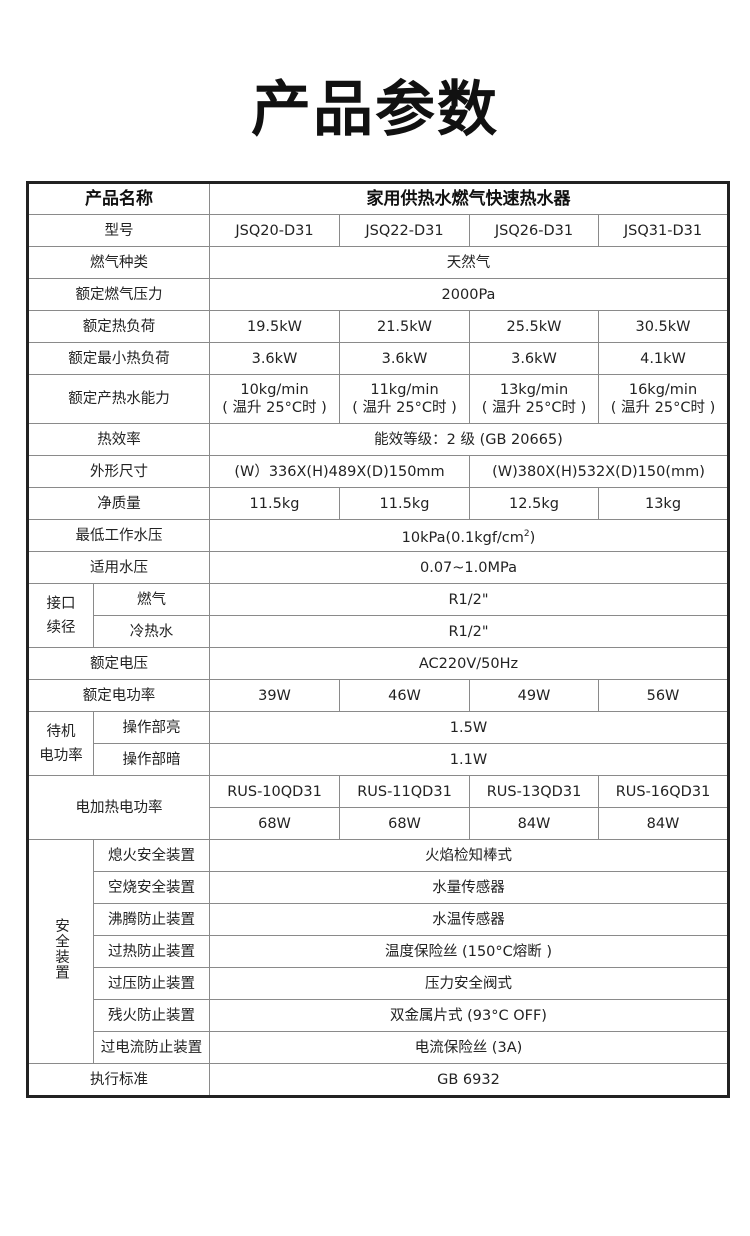  What do you see at coordinates (534, 503) in the screenshot?
I see `cell: 12.5kg` at bounding box center [534, 503].